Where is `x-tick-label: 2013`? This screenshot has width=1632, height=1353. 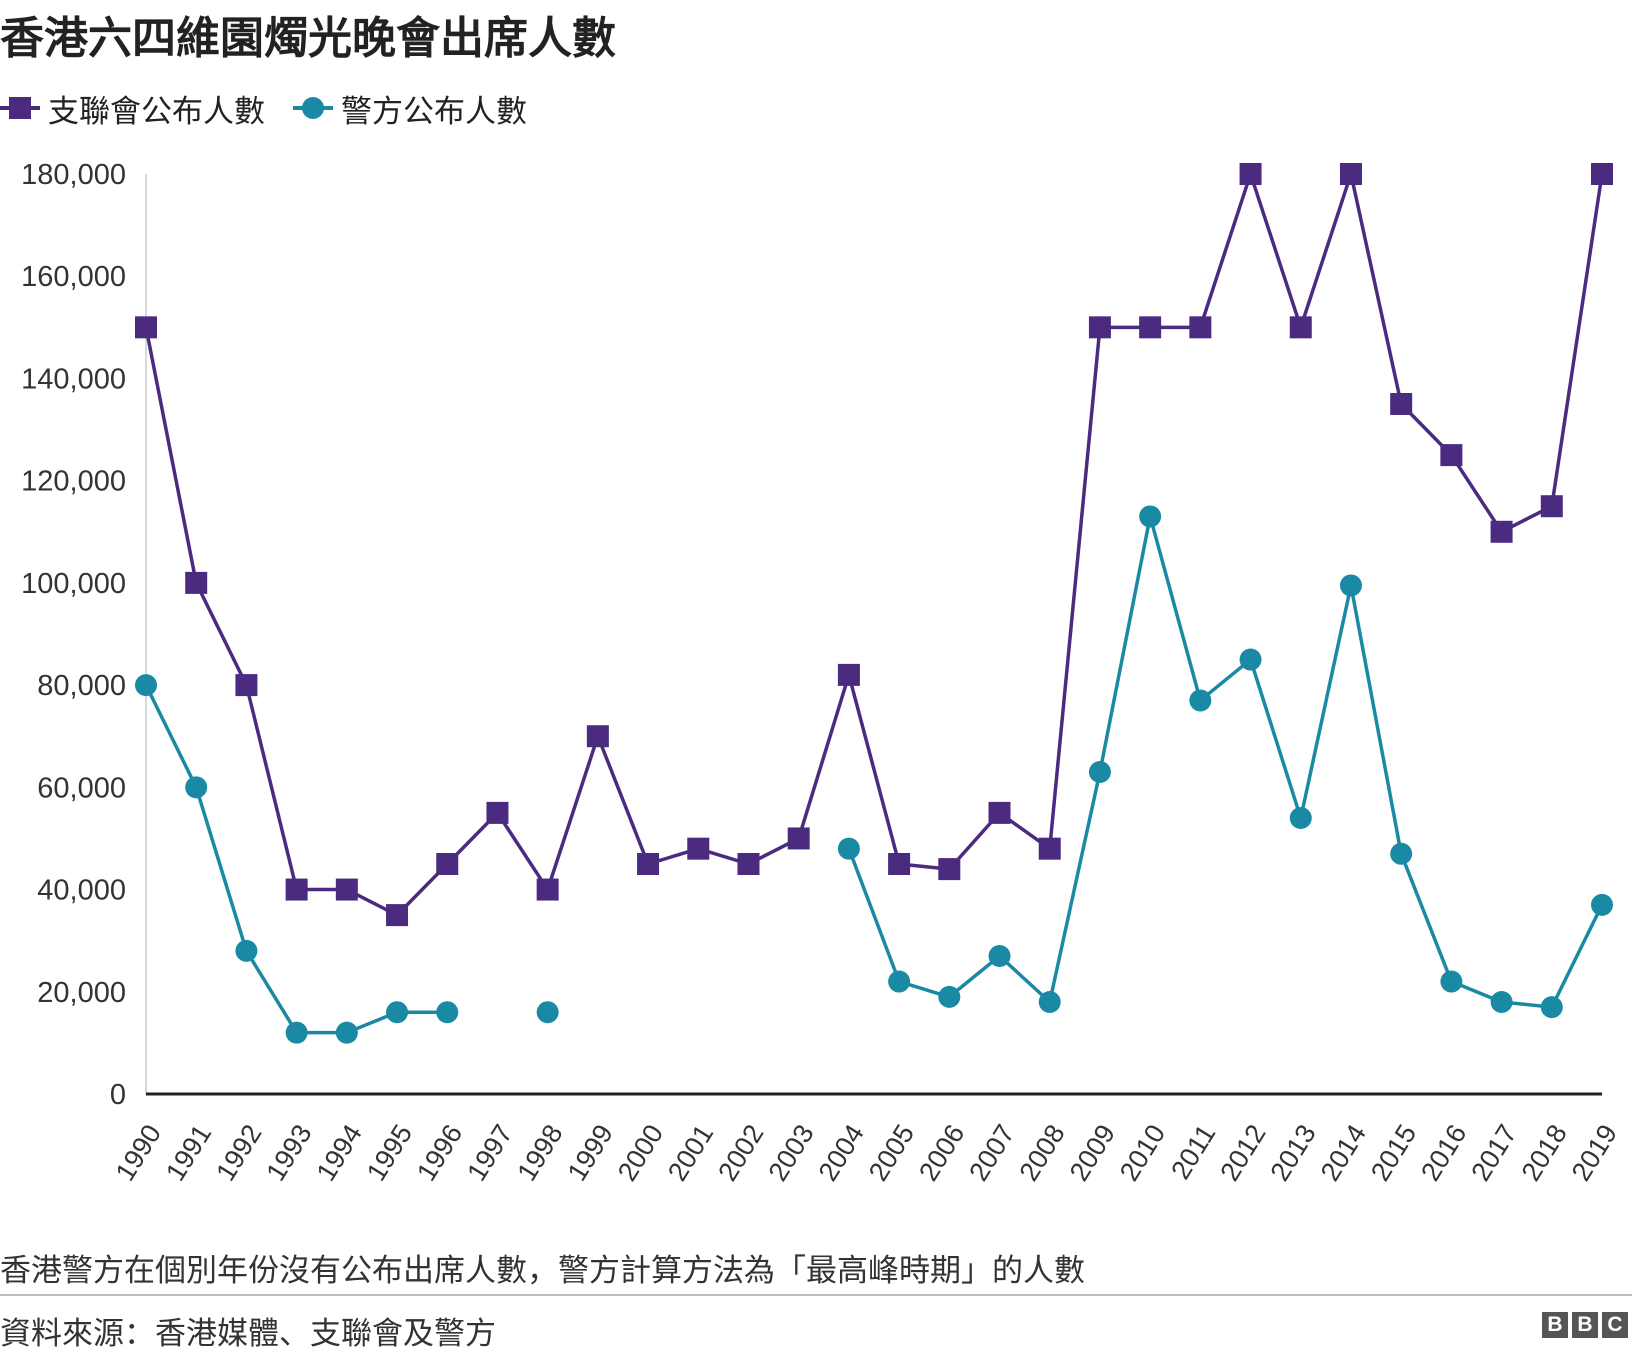 x-tick-label: 2013 is located at coordinates (1293, 1152).